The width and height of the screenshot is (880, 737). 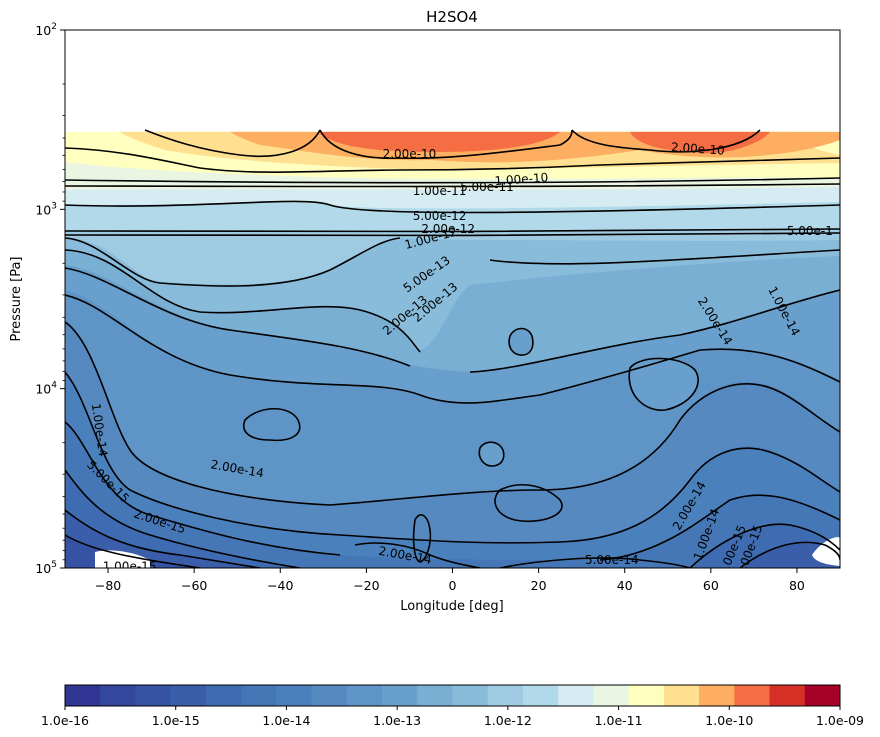 What do you see at coordinates (539, 585) in the screenshot?
I see `x-tick-label: 20` at bounding box center [539, 585].